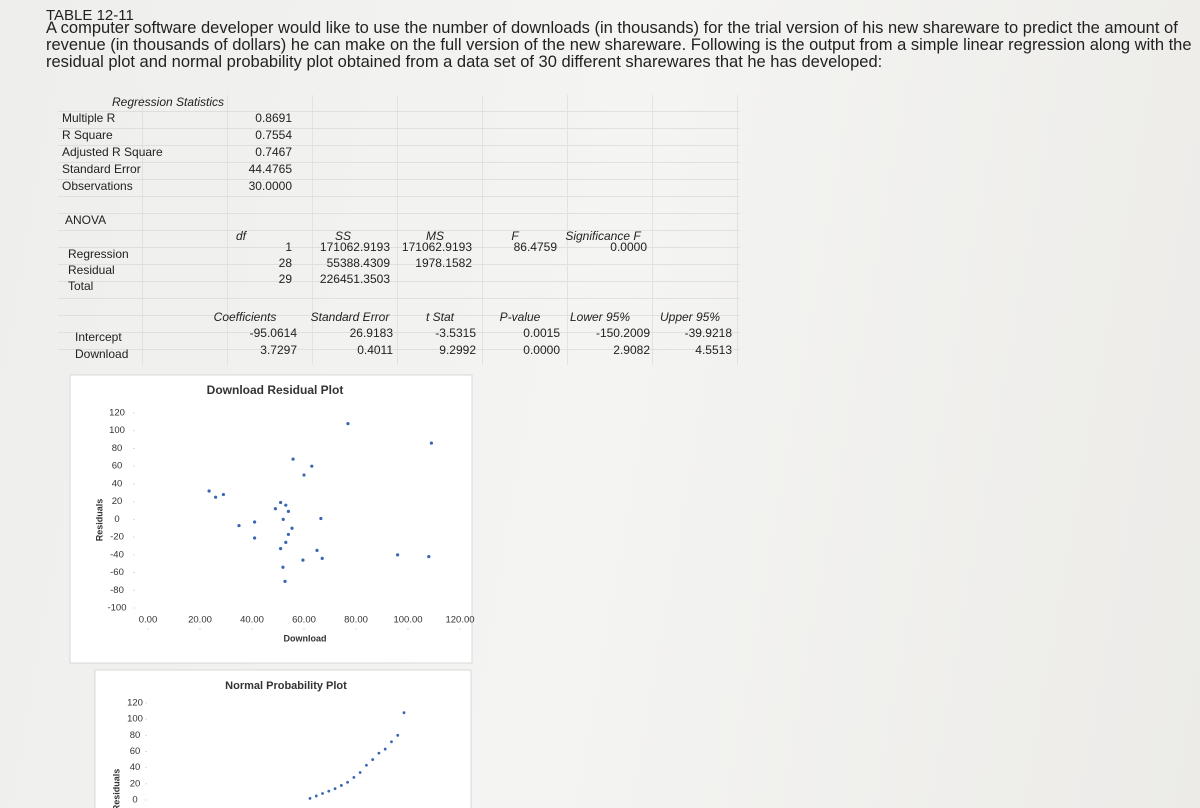 The width and height of the screenshot is (1200, 808). I want to click on column-header: P-value, so click(520, 317).